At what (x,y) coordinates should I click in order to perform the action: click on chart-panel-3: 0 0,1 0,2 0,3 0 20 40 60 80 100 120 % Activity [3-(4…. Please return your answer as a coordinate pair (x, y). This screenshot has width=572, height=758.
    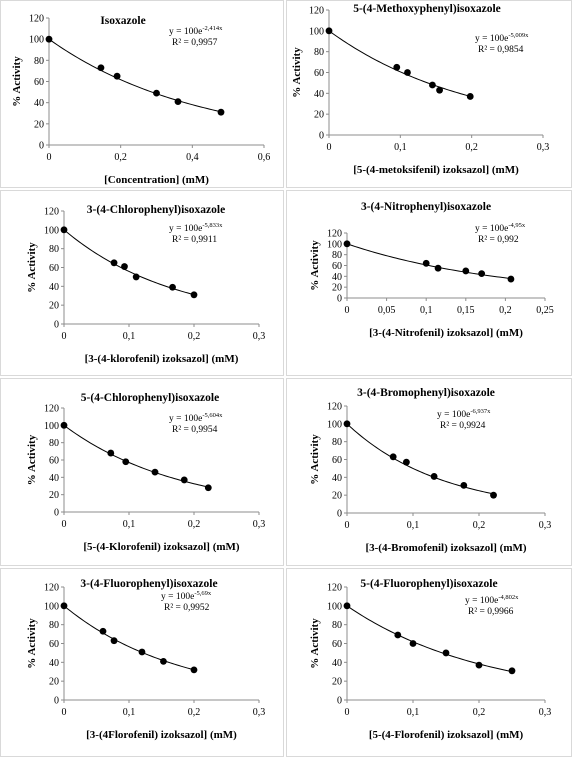
    Looking at the image, I should click on (142, 283).